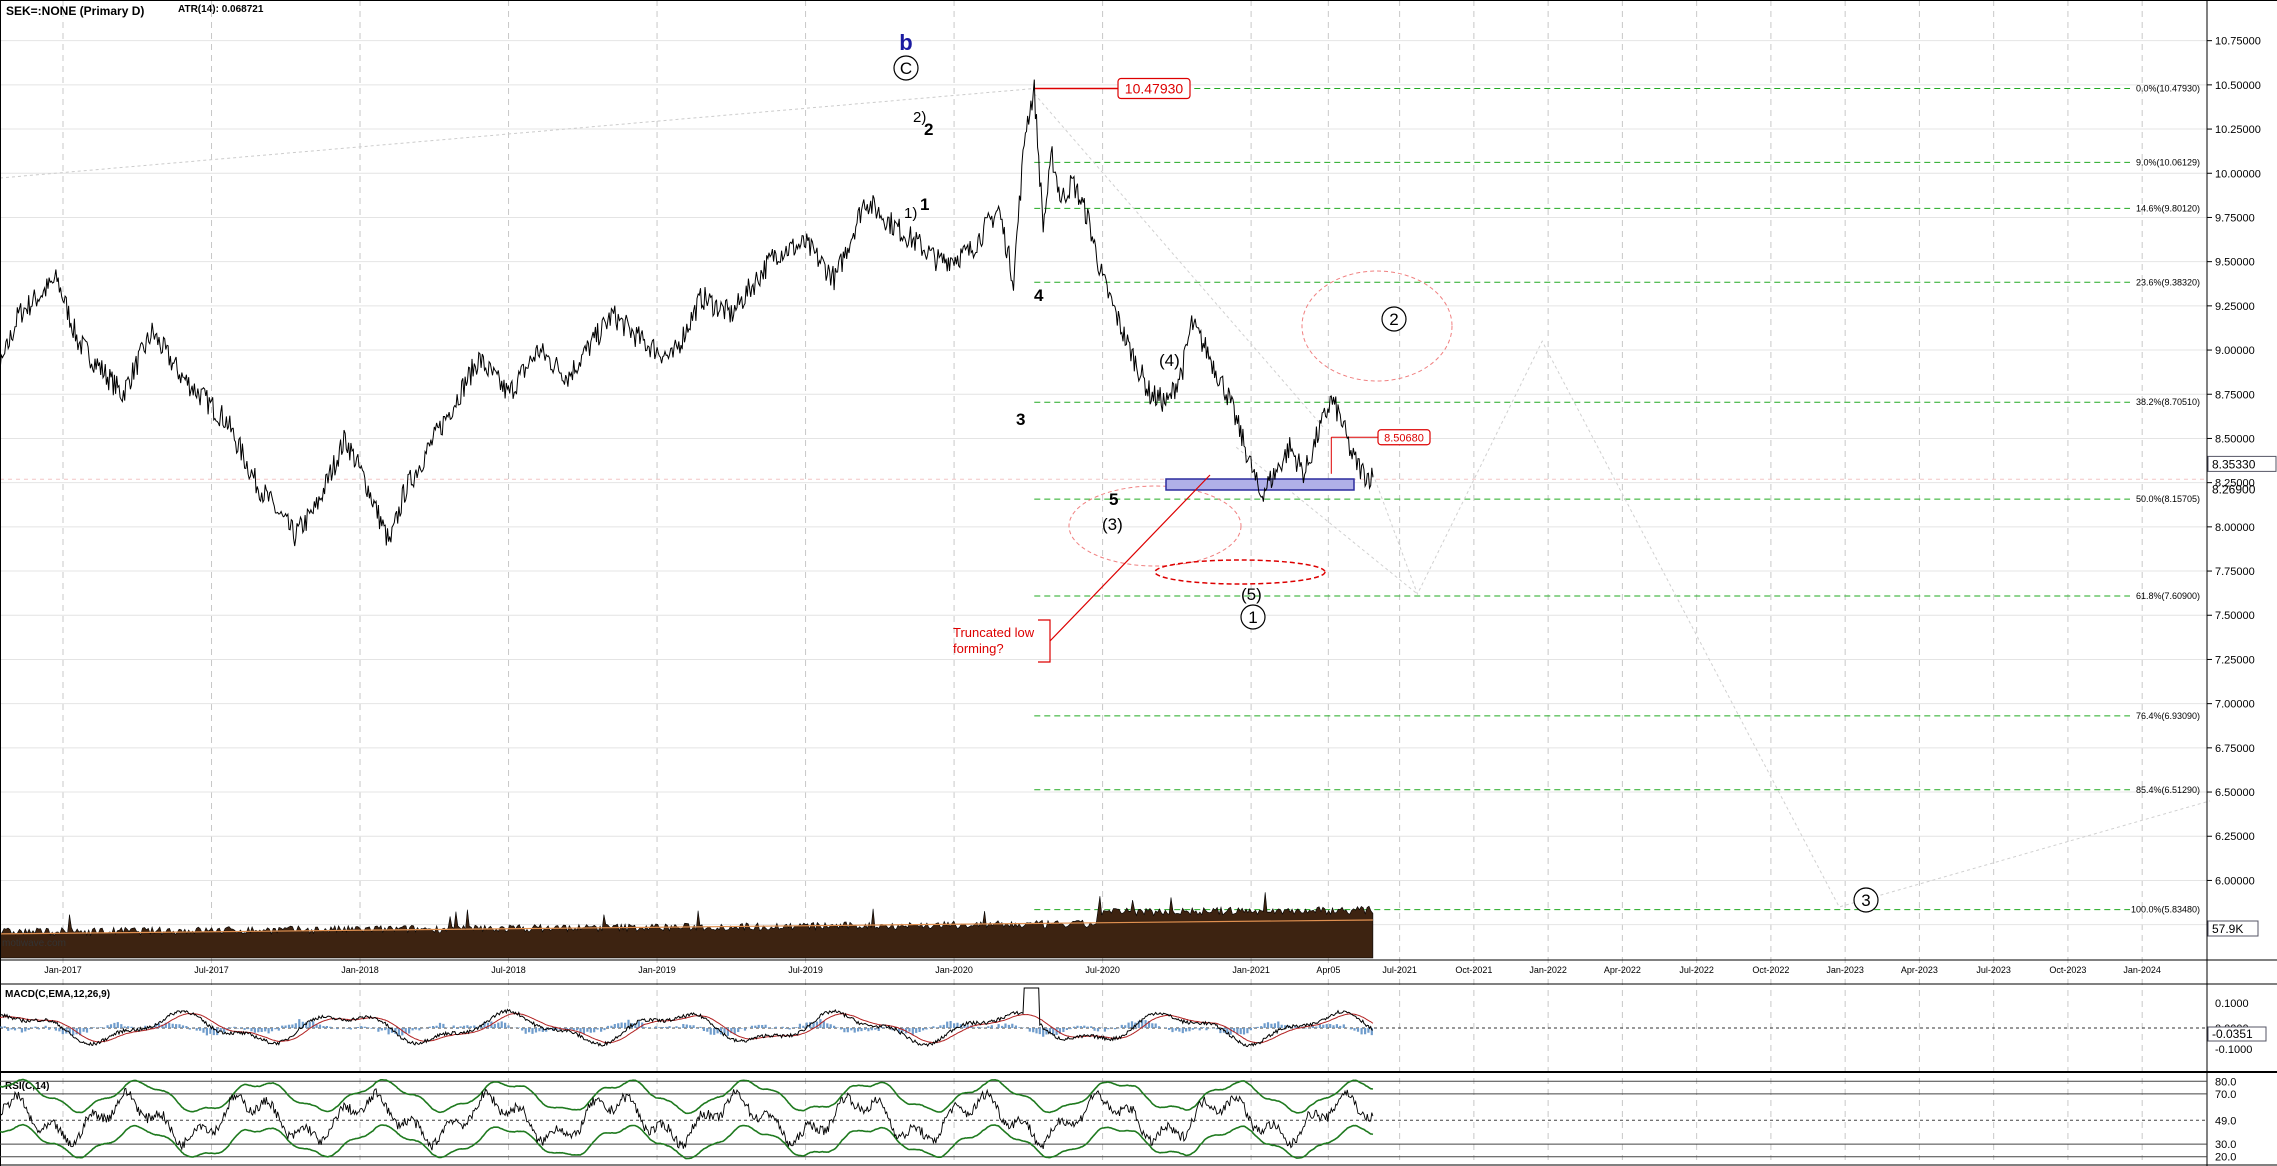  I want to click on time-tick-label: Jan-2024, so click(2142, 970).